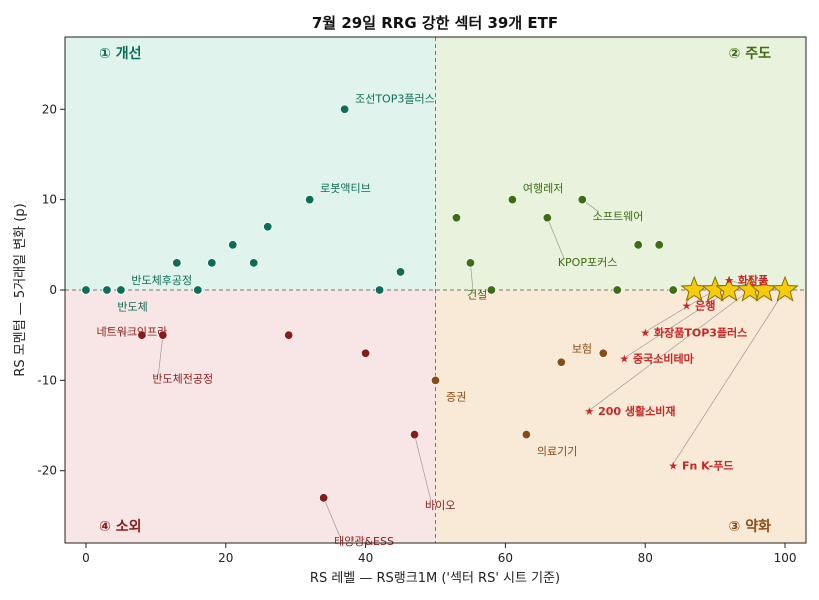 This screenshot has height=600, width=819. Describe the element at coordinates (750, 526) in the screenshot. I see `quadrant-label-weakening: ③ 약화` at that location.